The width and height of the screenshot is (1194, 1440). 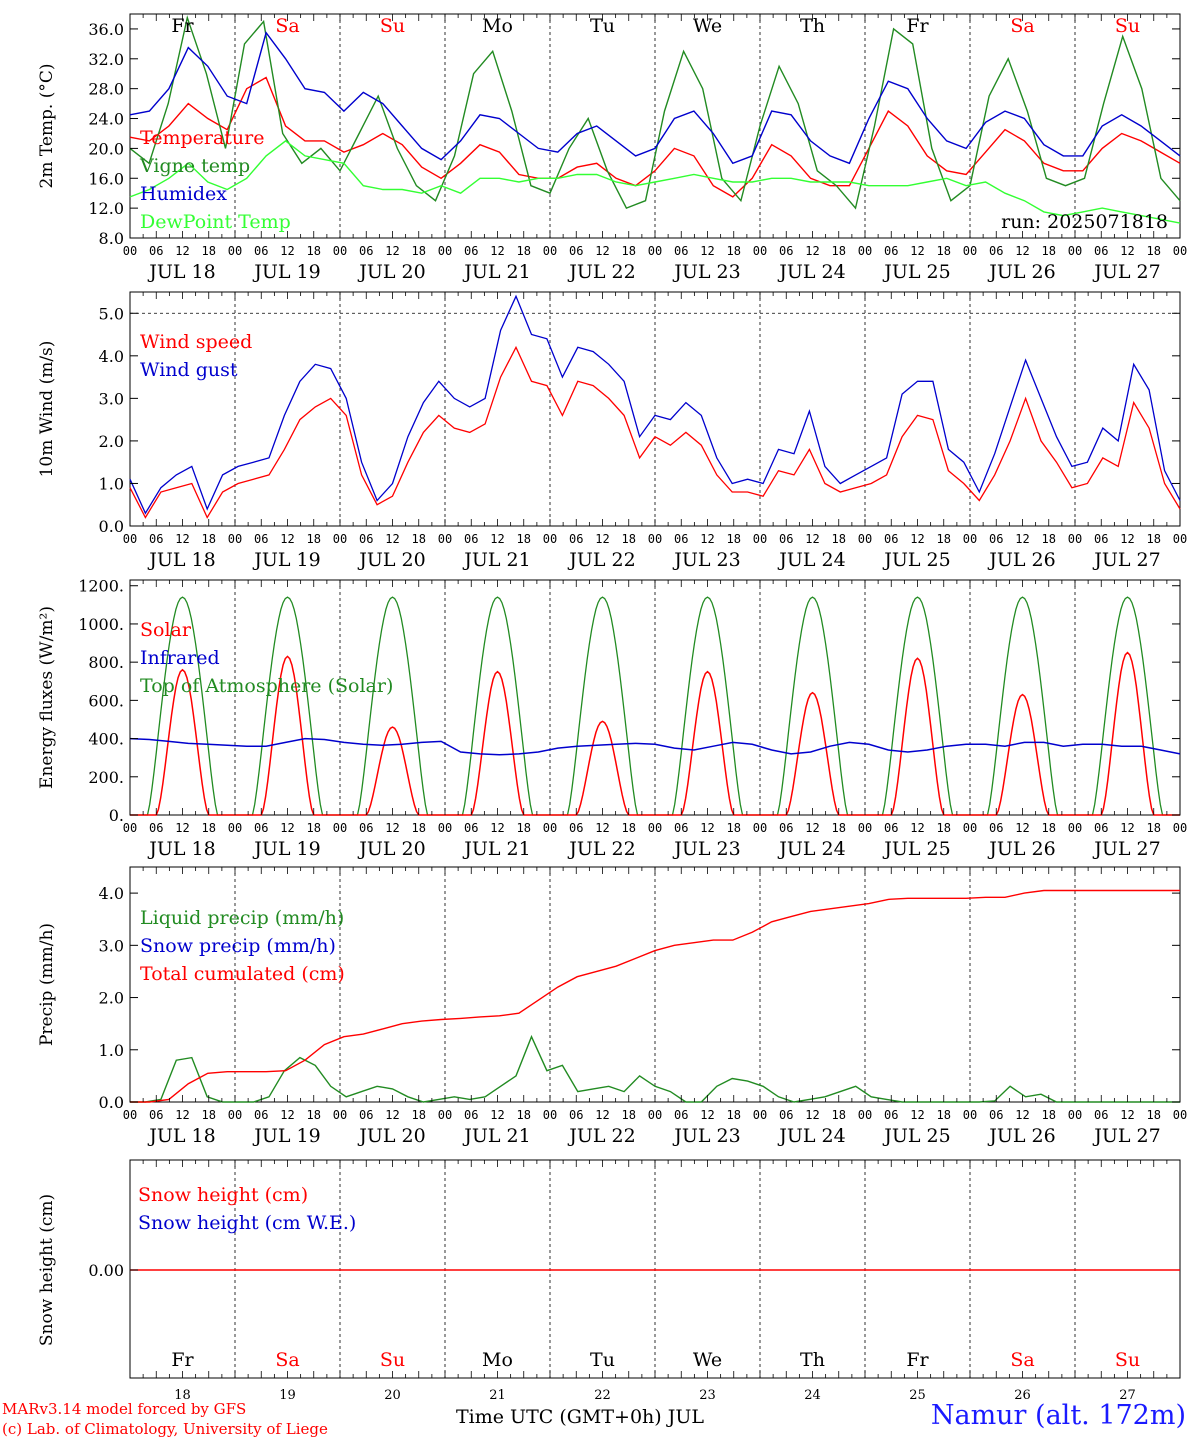 What do you see at coordinates (106, 89) in the screenshot?
I see `y-tick-label: 28.0` at bounding box center [106, 89].